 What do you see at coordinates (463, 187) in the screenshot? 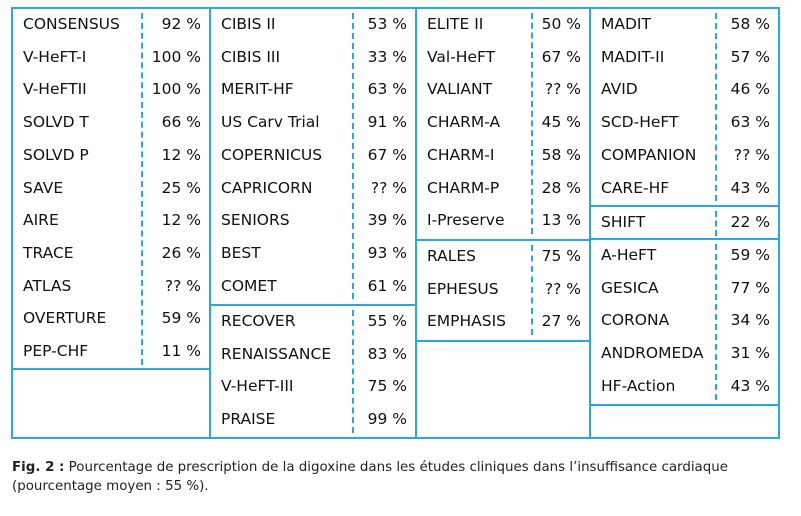
I see `trial-name: CHARM-P` at bounding box center [463, 187].